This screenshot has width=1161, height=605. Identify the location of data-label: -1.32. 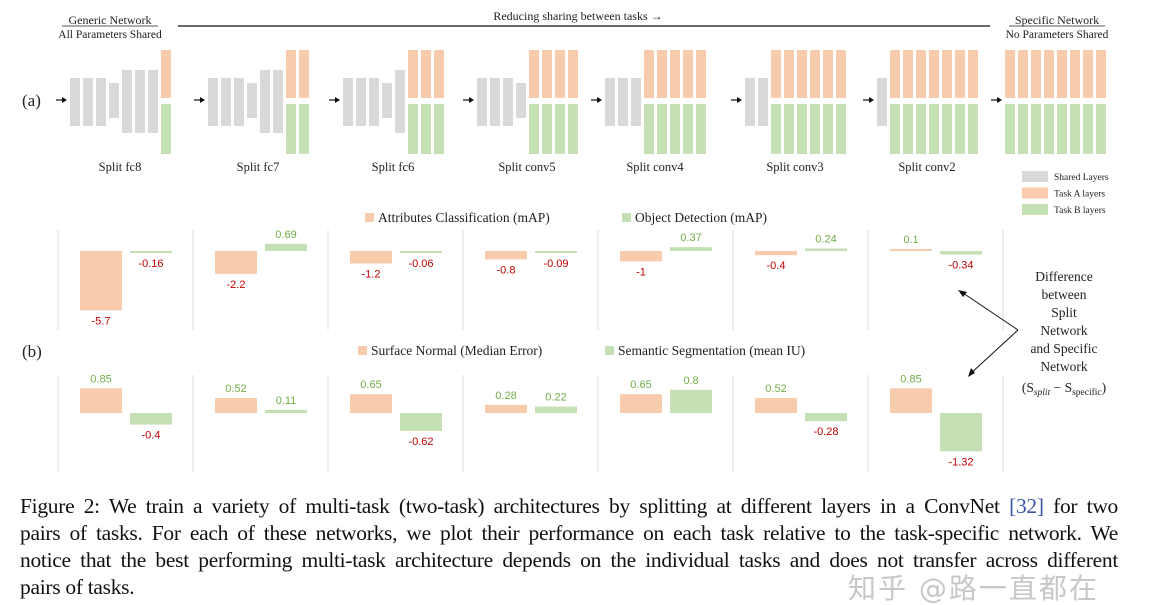
(960, 462).